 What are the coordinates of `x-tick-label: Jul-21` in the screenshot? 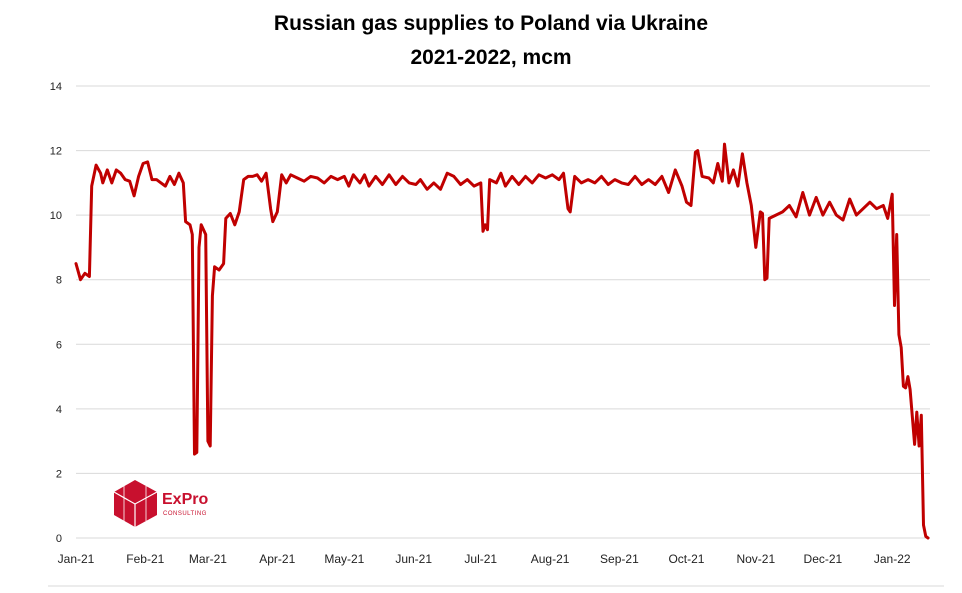 It's located at (480, 559).